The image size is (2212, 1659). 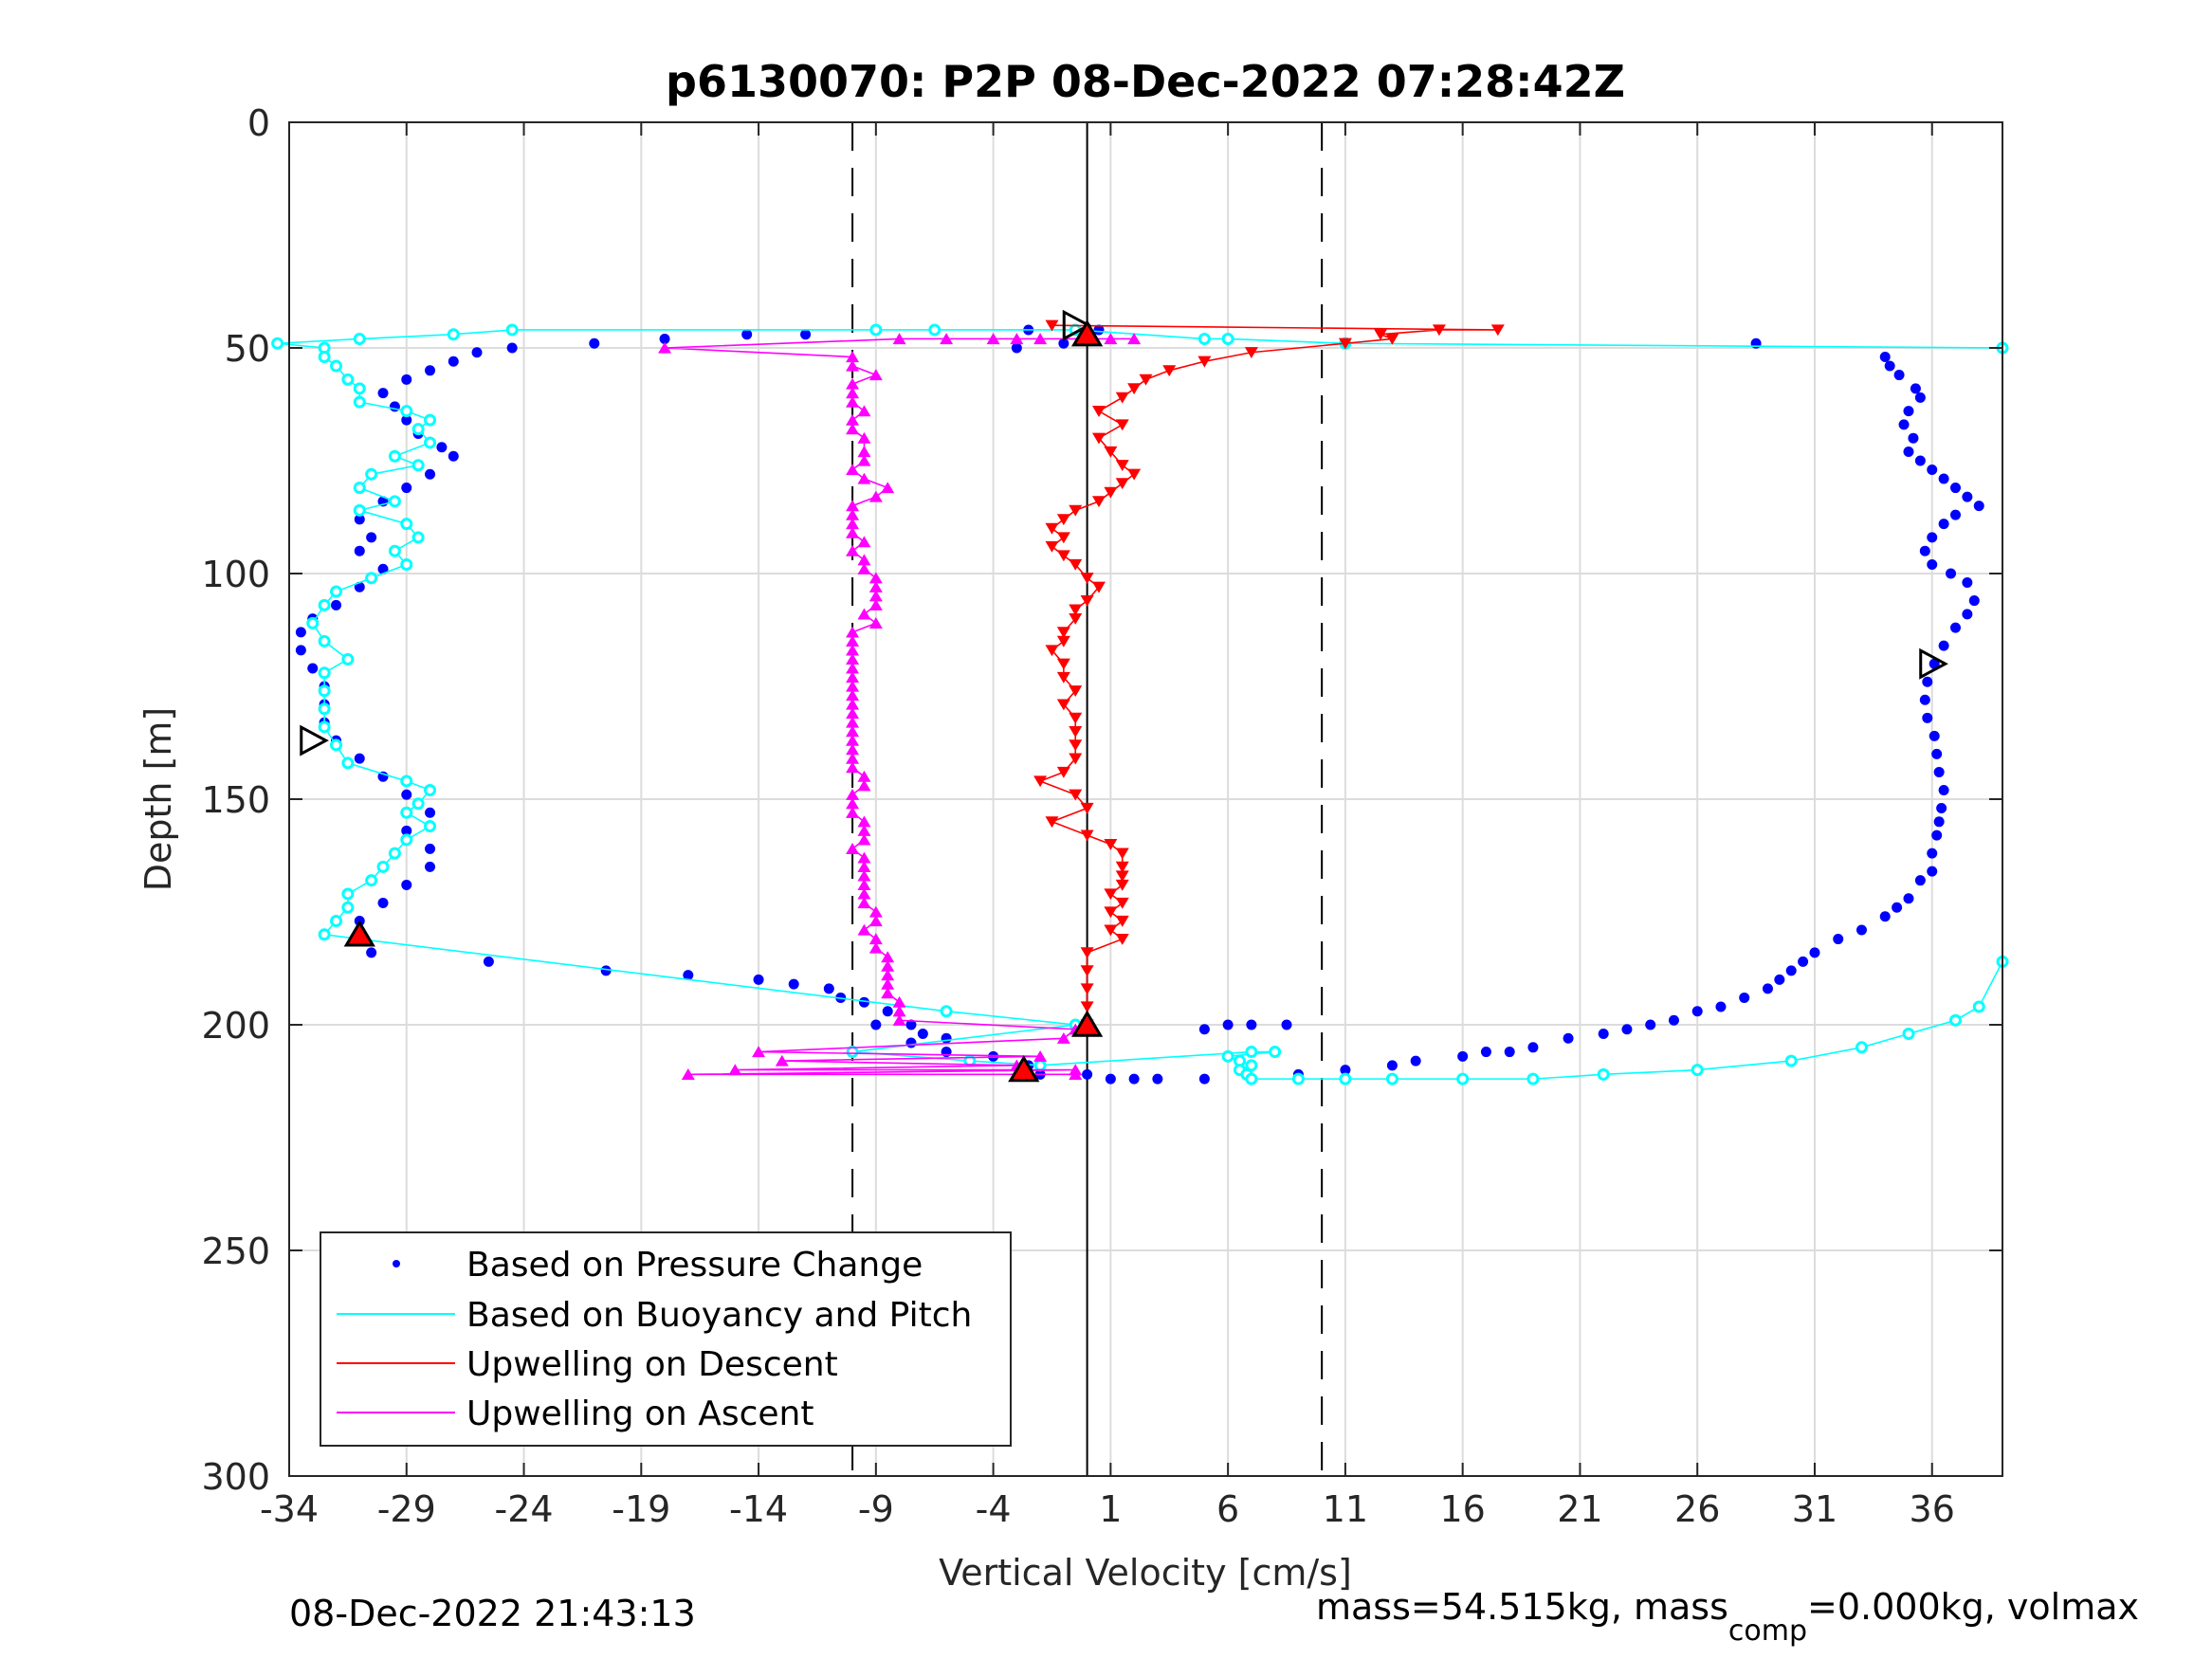 What do you see at coordinates (492, 1613) in the screenshot?
I see `footer-timestamp: 08-Dec-2022 21:43:13` at bounding box center [492, 1613].